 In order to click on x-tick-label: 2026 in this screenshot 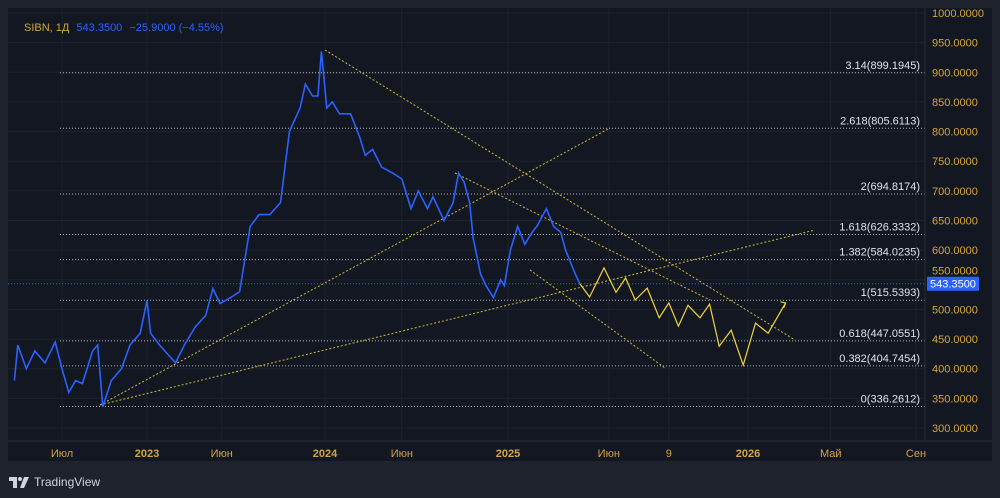, I will do `click(748, 454)`.